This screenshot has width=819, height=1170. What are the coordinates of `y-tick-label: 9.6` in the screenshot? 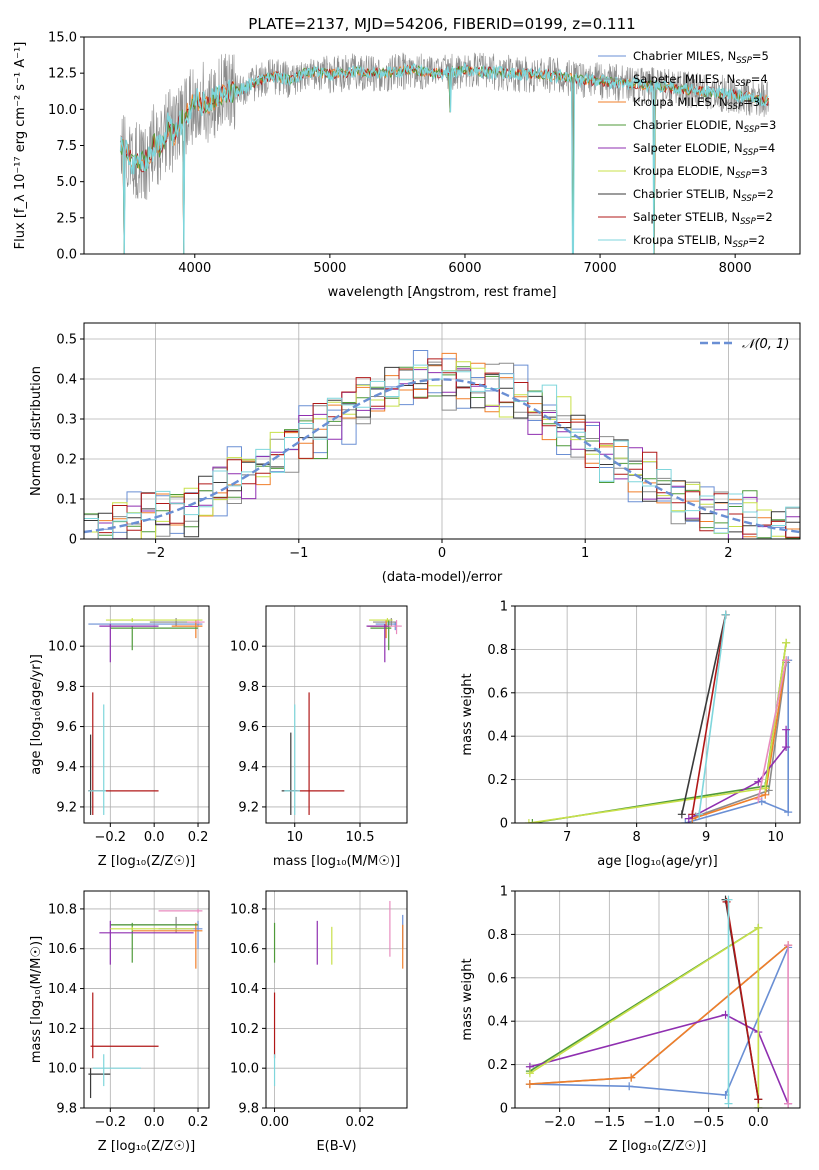 It's located at (66, 727).